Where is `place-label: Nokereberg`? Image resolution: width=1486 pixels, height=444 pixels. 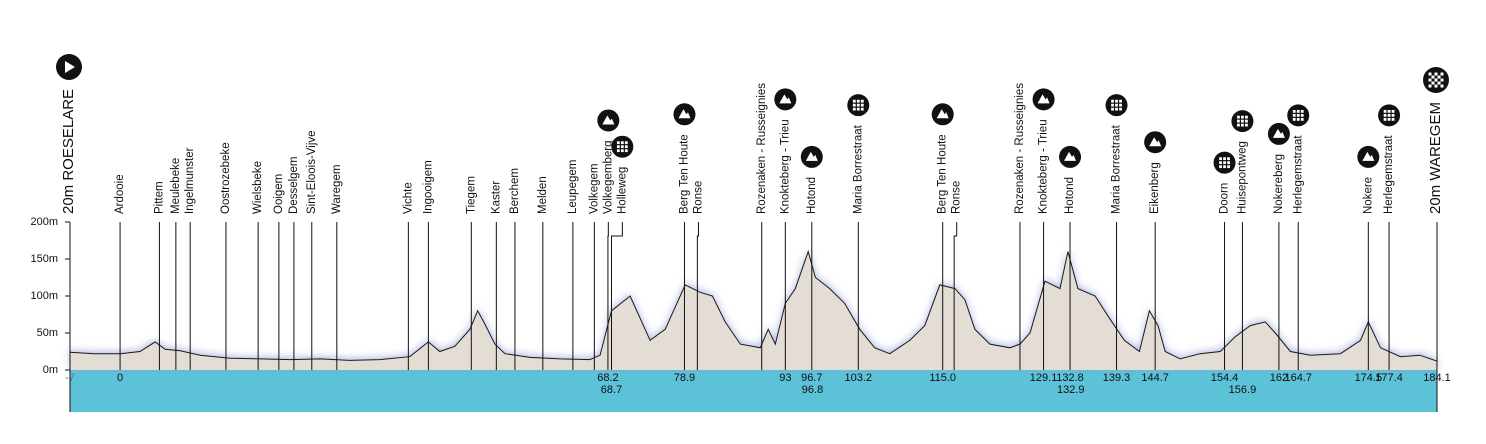 place-label: Nokereberg is located at coordinates (1279, 184).